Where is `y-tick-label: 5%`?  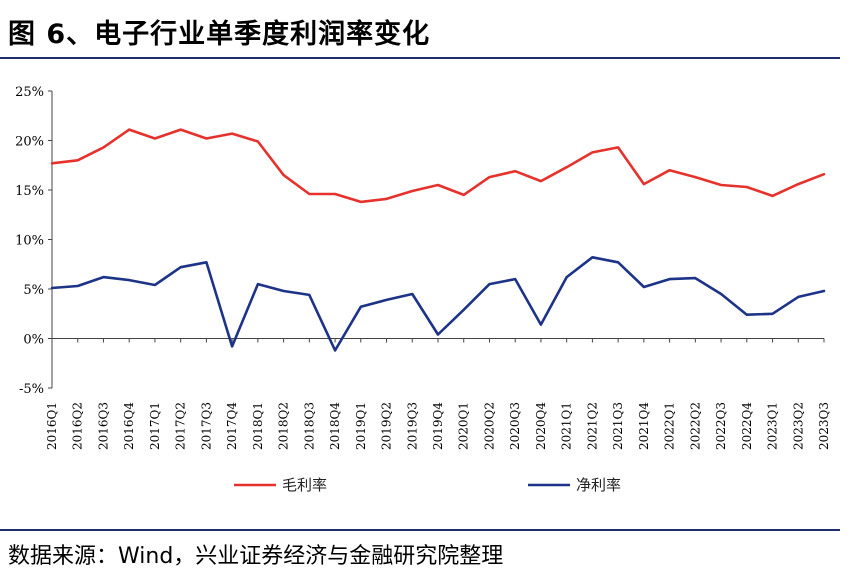
y-tick-label: 5% is located at coordinates (33, 290).